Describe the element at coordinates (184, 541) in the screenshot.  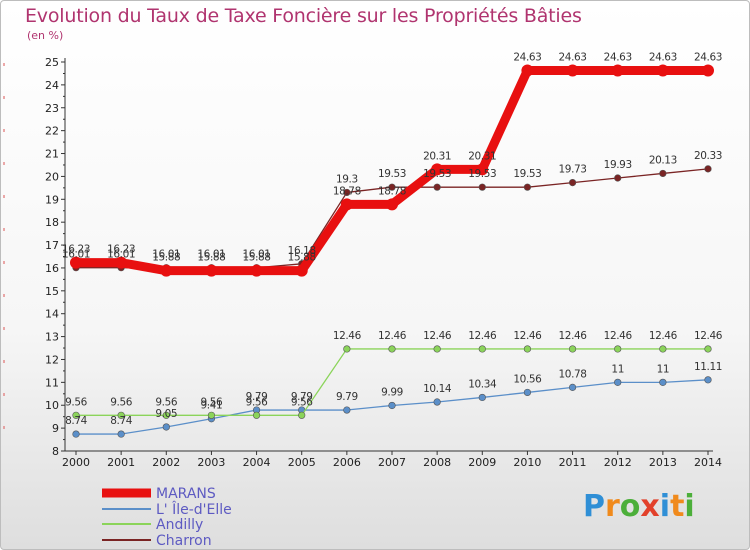
I see `legend-label: Charron` at that location.